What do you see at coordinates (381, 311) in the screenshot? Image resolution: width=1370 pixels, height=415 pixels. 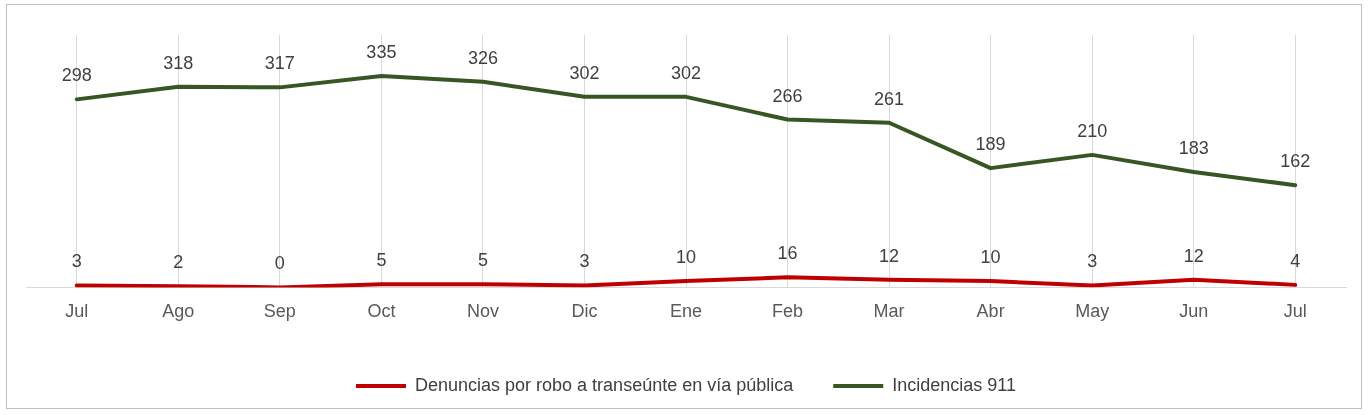 I see `x-tick-label: Oct` at bounding box center [381, 311].